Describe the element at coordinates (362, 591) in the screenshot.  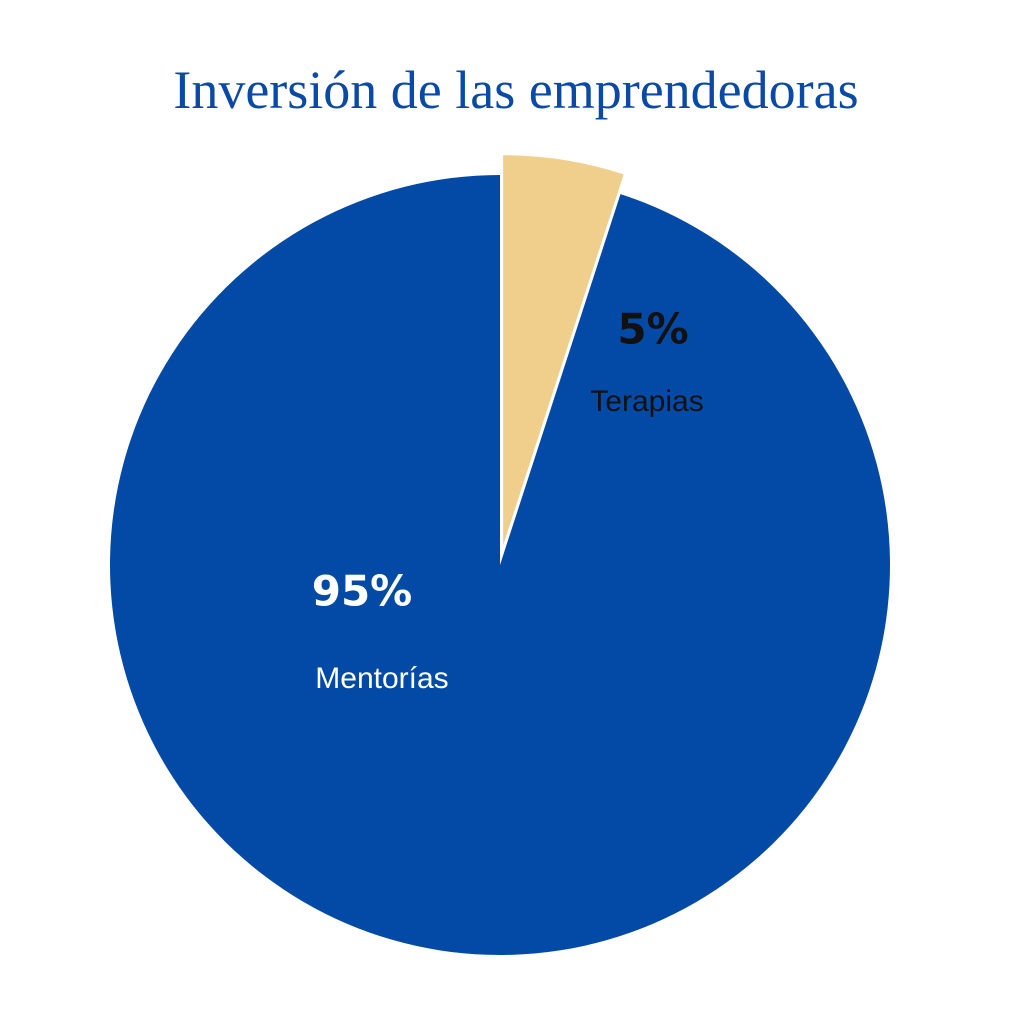
I see `value-label: 95%` at that location.